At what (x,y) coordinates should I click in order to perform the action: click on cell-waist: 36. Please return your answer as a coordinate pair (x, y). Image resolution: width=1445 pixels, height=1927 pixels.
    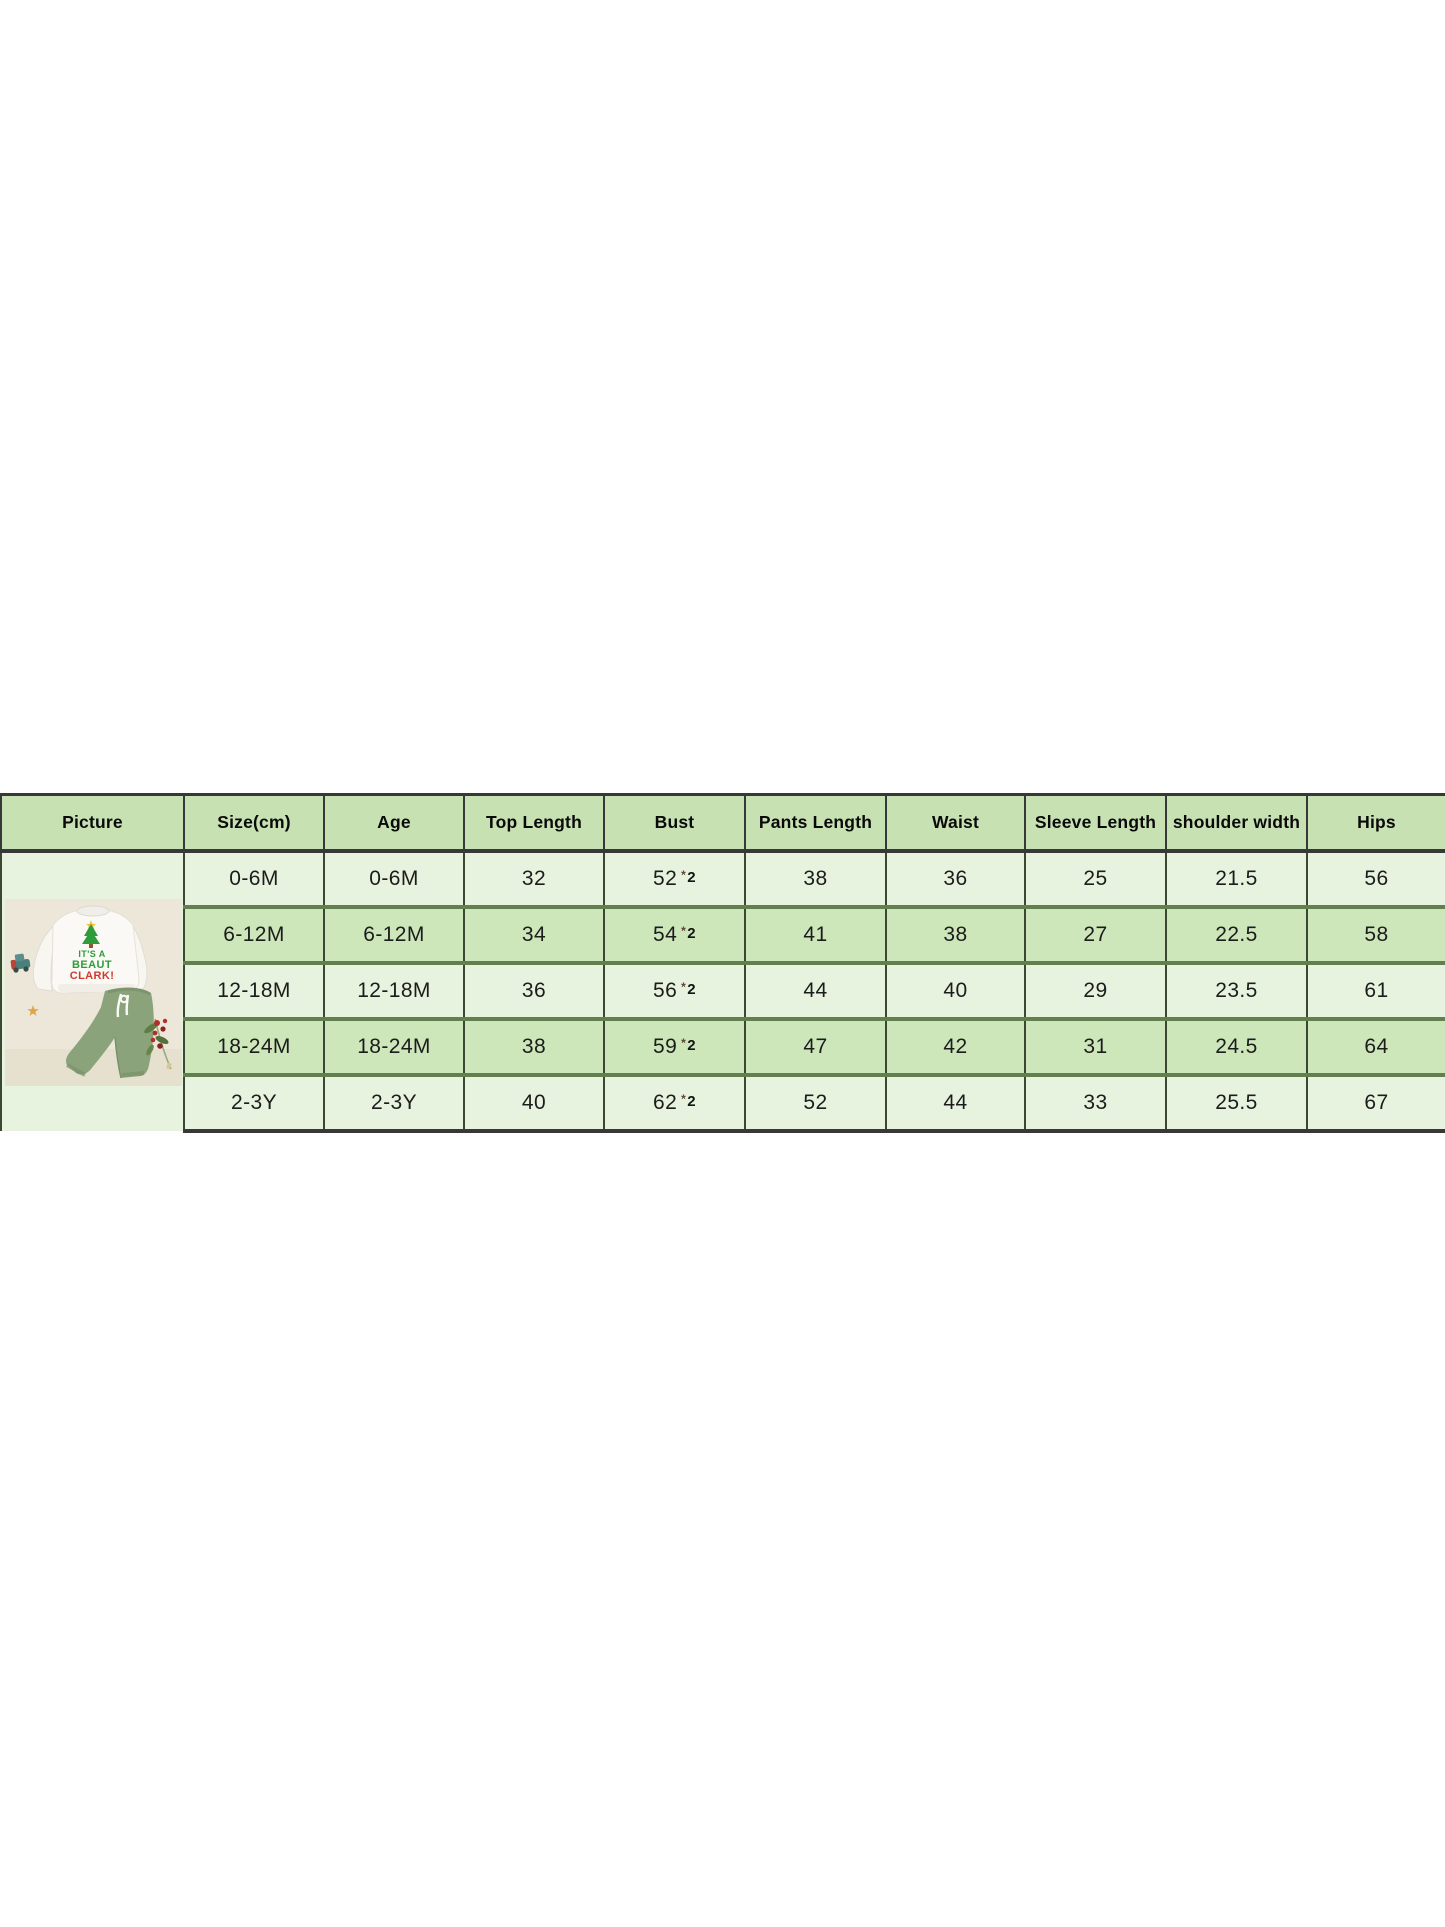
    Looking at the image, I should click on (955, 879).